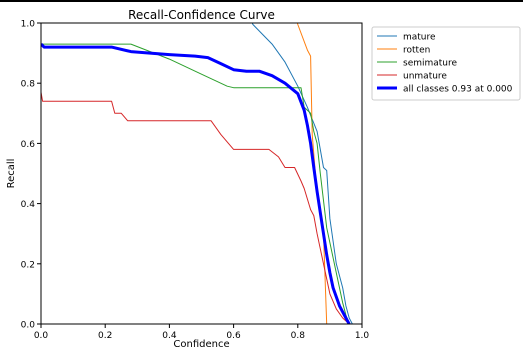 This screenshot has width=523, height=349. Describe the element at coordinates (28, 205) in the screenshot. I see `y-tick-label: 0.4` at that location.